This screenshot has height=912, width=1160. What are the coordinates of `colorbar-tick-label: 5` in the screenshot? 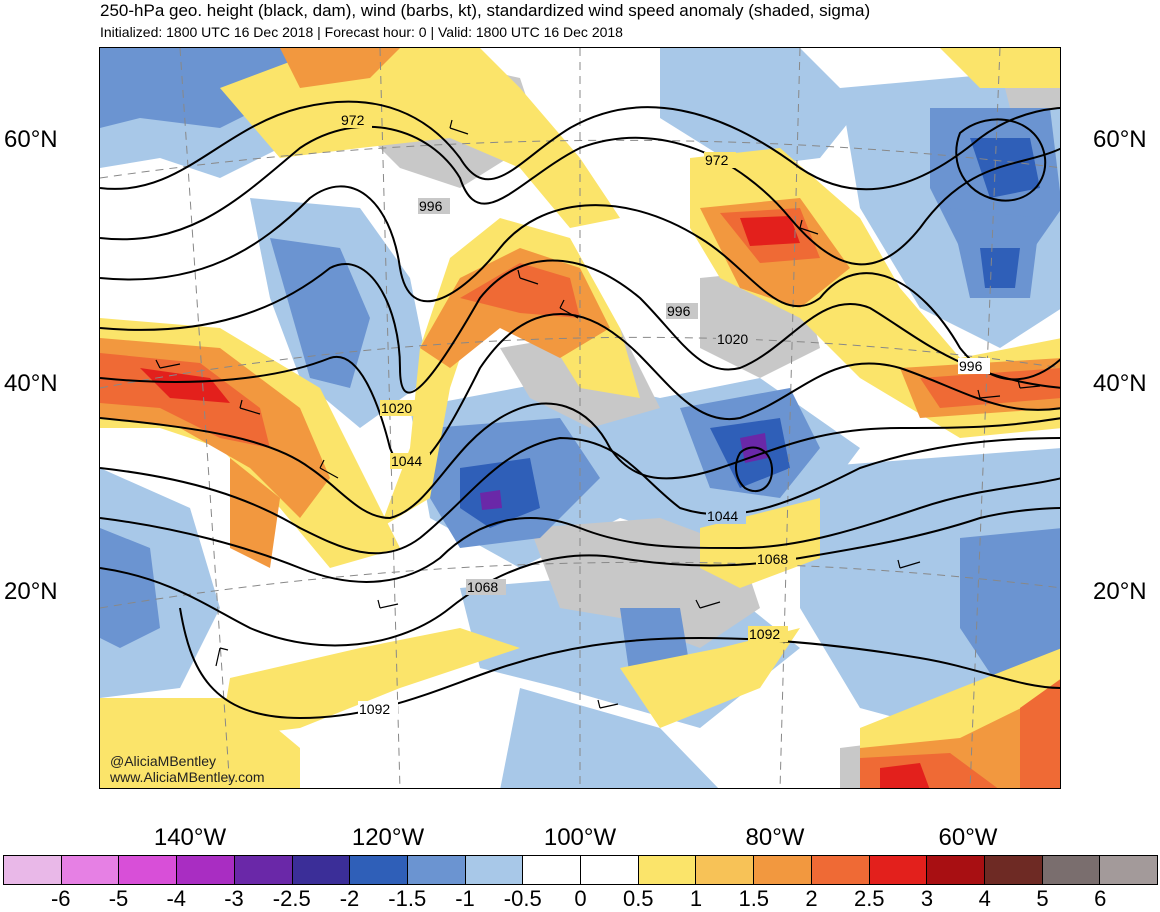 It's located at (1042, 898).